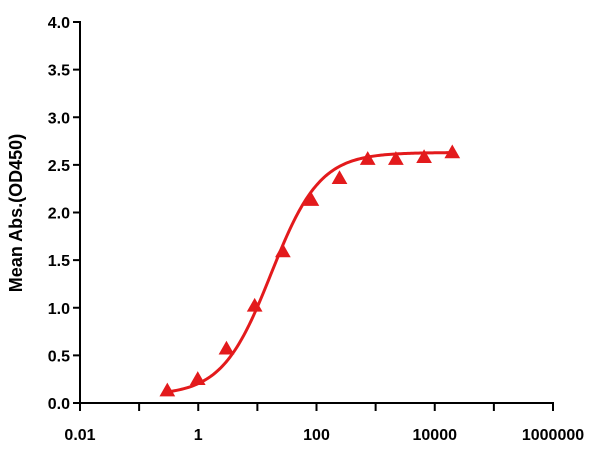 The height and width of the screenshot is (450, 600). Describe the element at coordinates (324, 423) in the screenshot. I see `x-axis: 0.01 1 100 10000 1000000` at that location.